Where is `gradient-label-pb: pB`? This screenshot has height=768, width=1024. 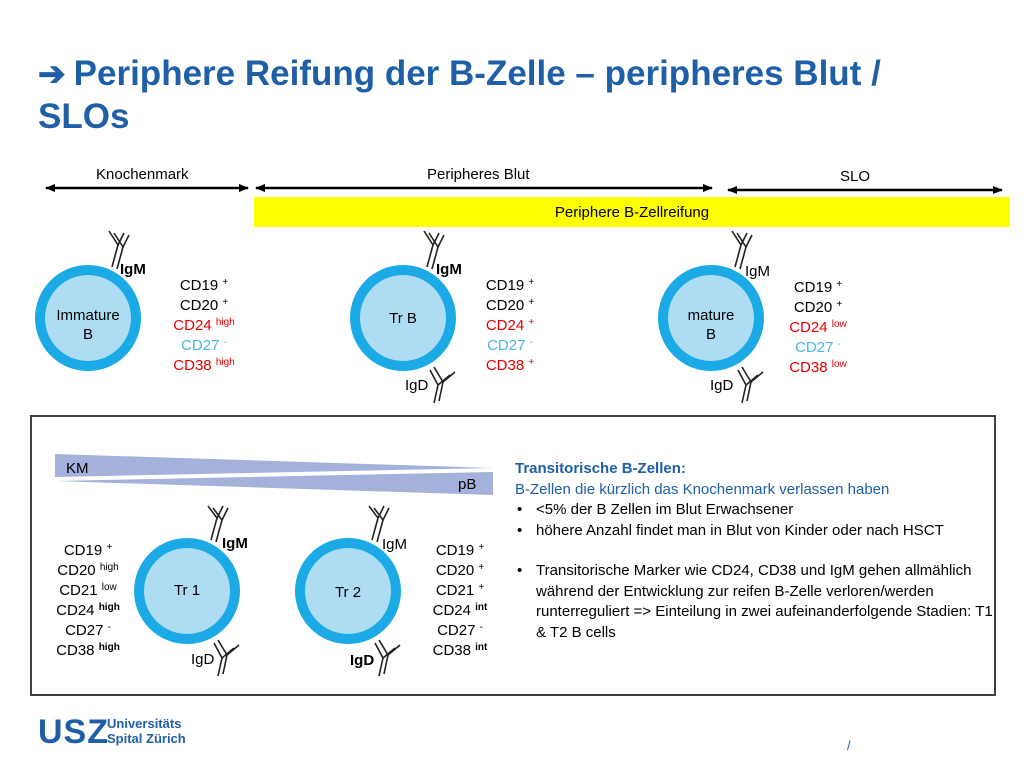
gradient-label-pb: pB is located at coordinates (467, 484).